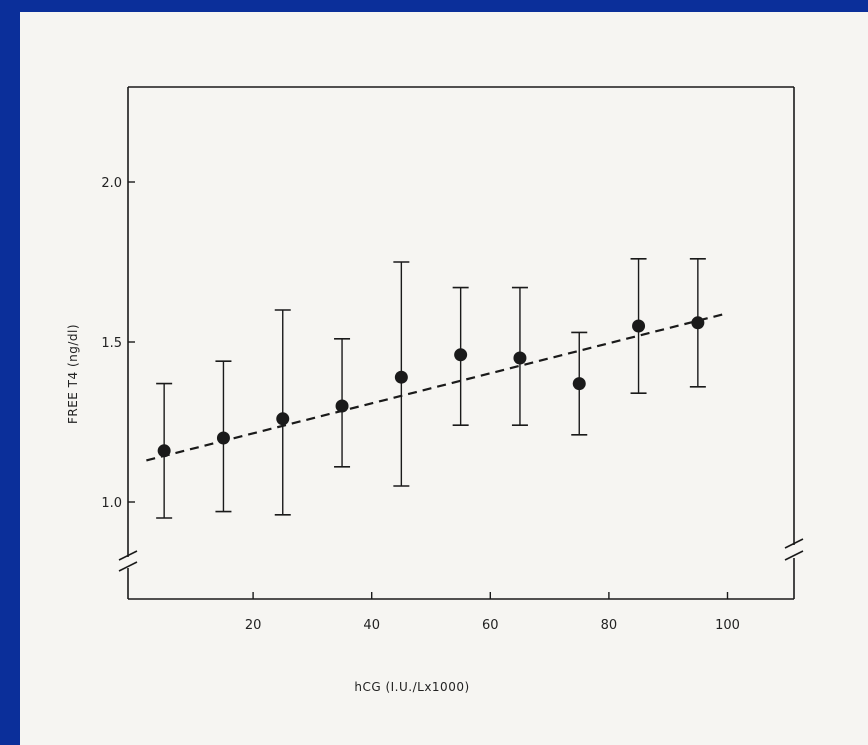 The image size is (868, 745). What do you see at coordinates (111, 183) in the screenshot?
I see `y-tick-label: 2.0` at bounding box center [111, 183].